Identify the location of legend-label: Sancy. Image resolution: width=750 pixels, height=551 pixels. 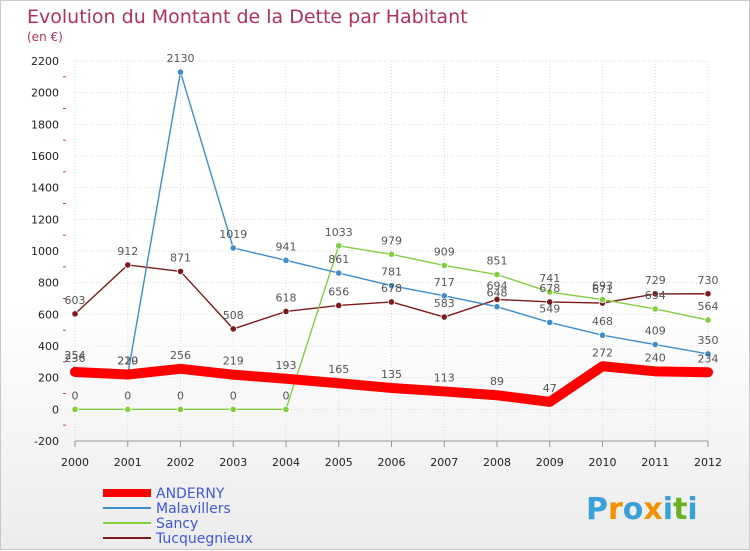
(177, 524).